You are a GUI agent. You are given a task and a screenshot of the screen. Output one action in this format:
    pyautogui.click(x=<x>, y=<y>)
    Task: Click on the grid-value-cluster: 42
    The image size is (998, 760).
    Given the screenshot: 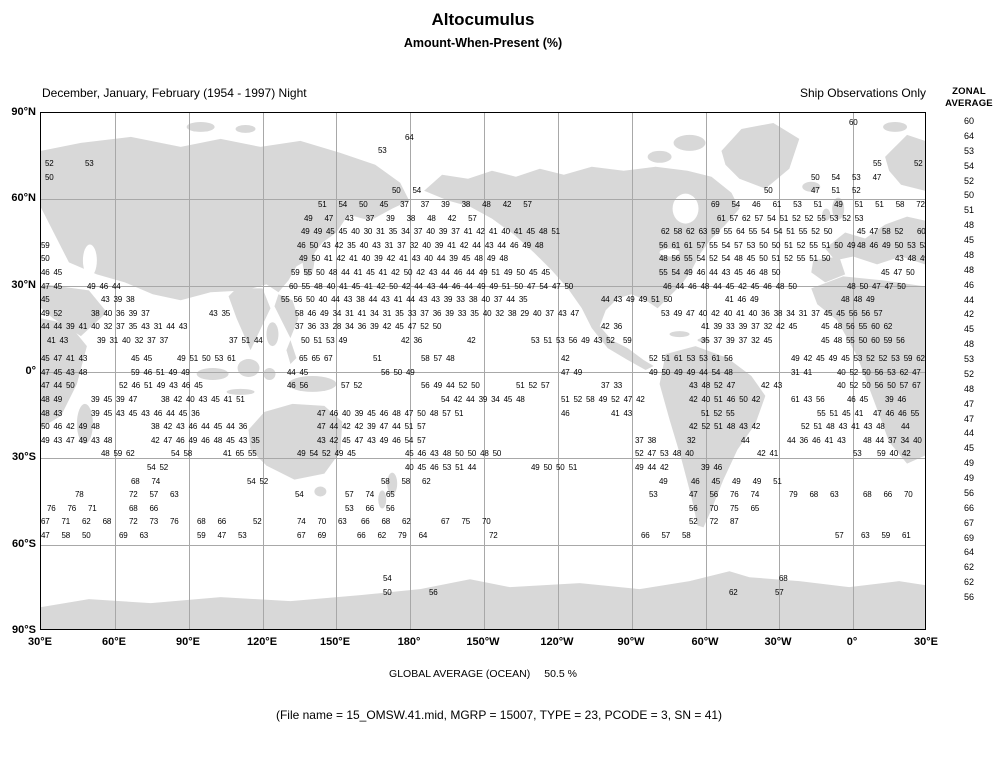 What is the action you would take?
    pyautogui.click(x=471, y=340)
    